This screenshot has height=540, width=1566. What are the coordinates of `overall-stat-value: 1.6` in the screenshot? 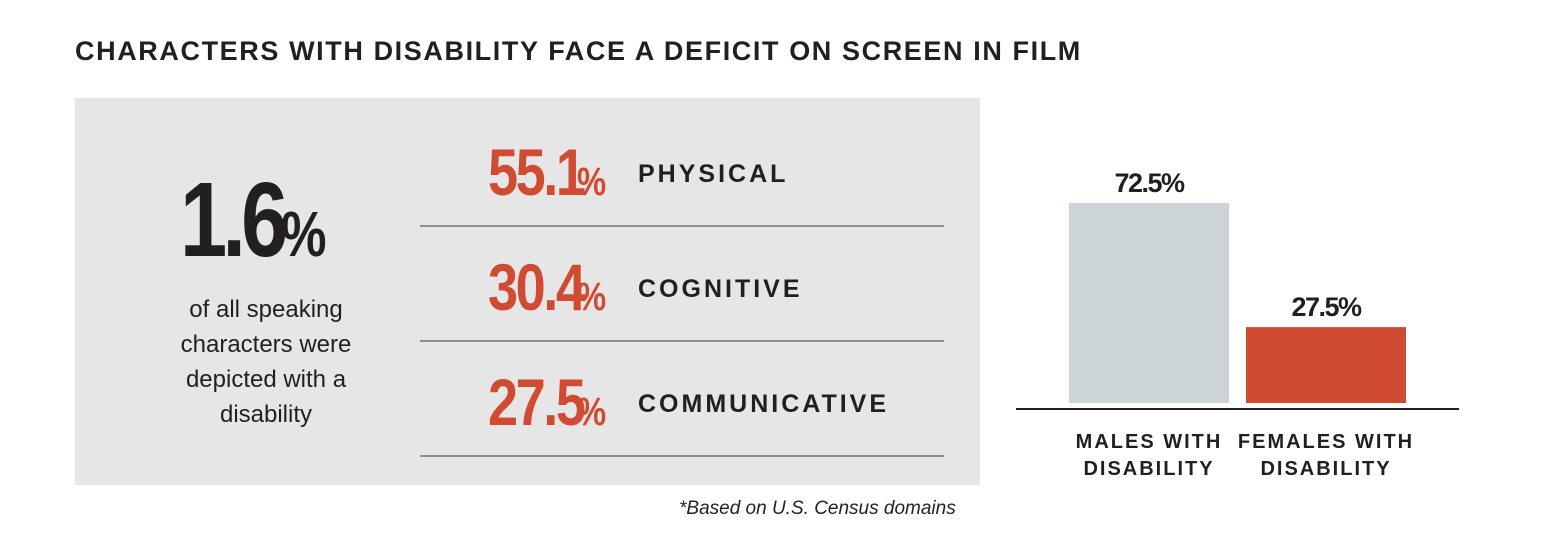 It's located at (234, 220).